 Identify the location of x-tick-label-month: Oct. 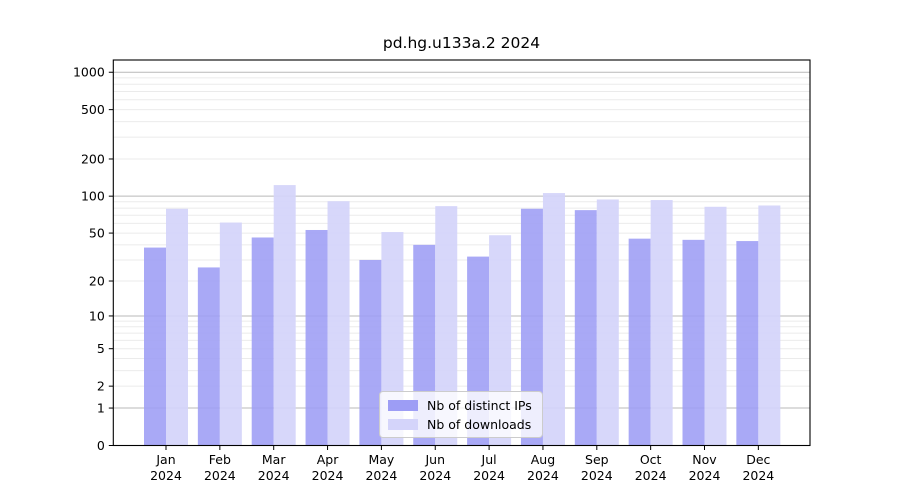
(651, 459).